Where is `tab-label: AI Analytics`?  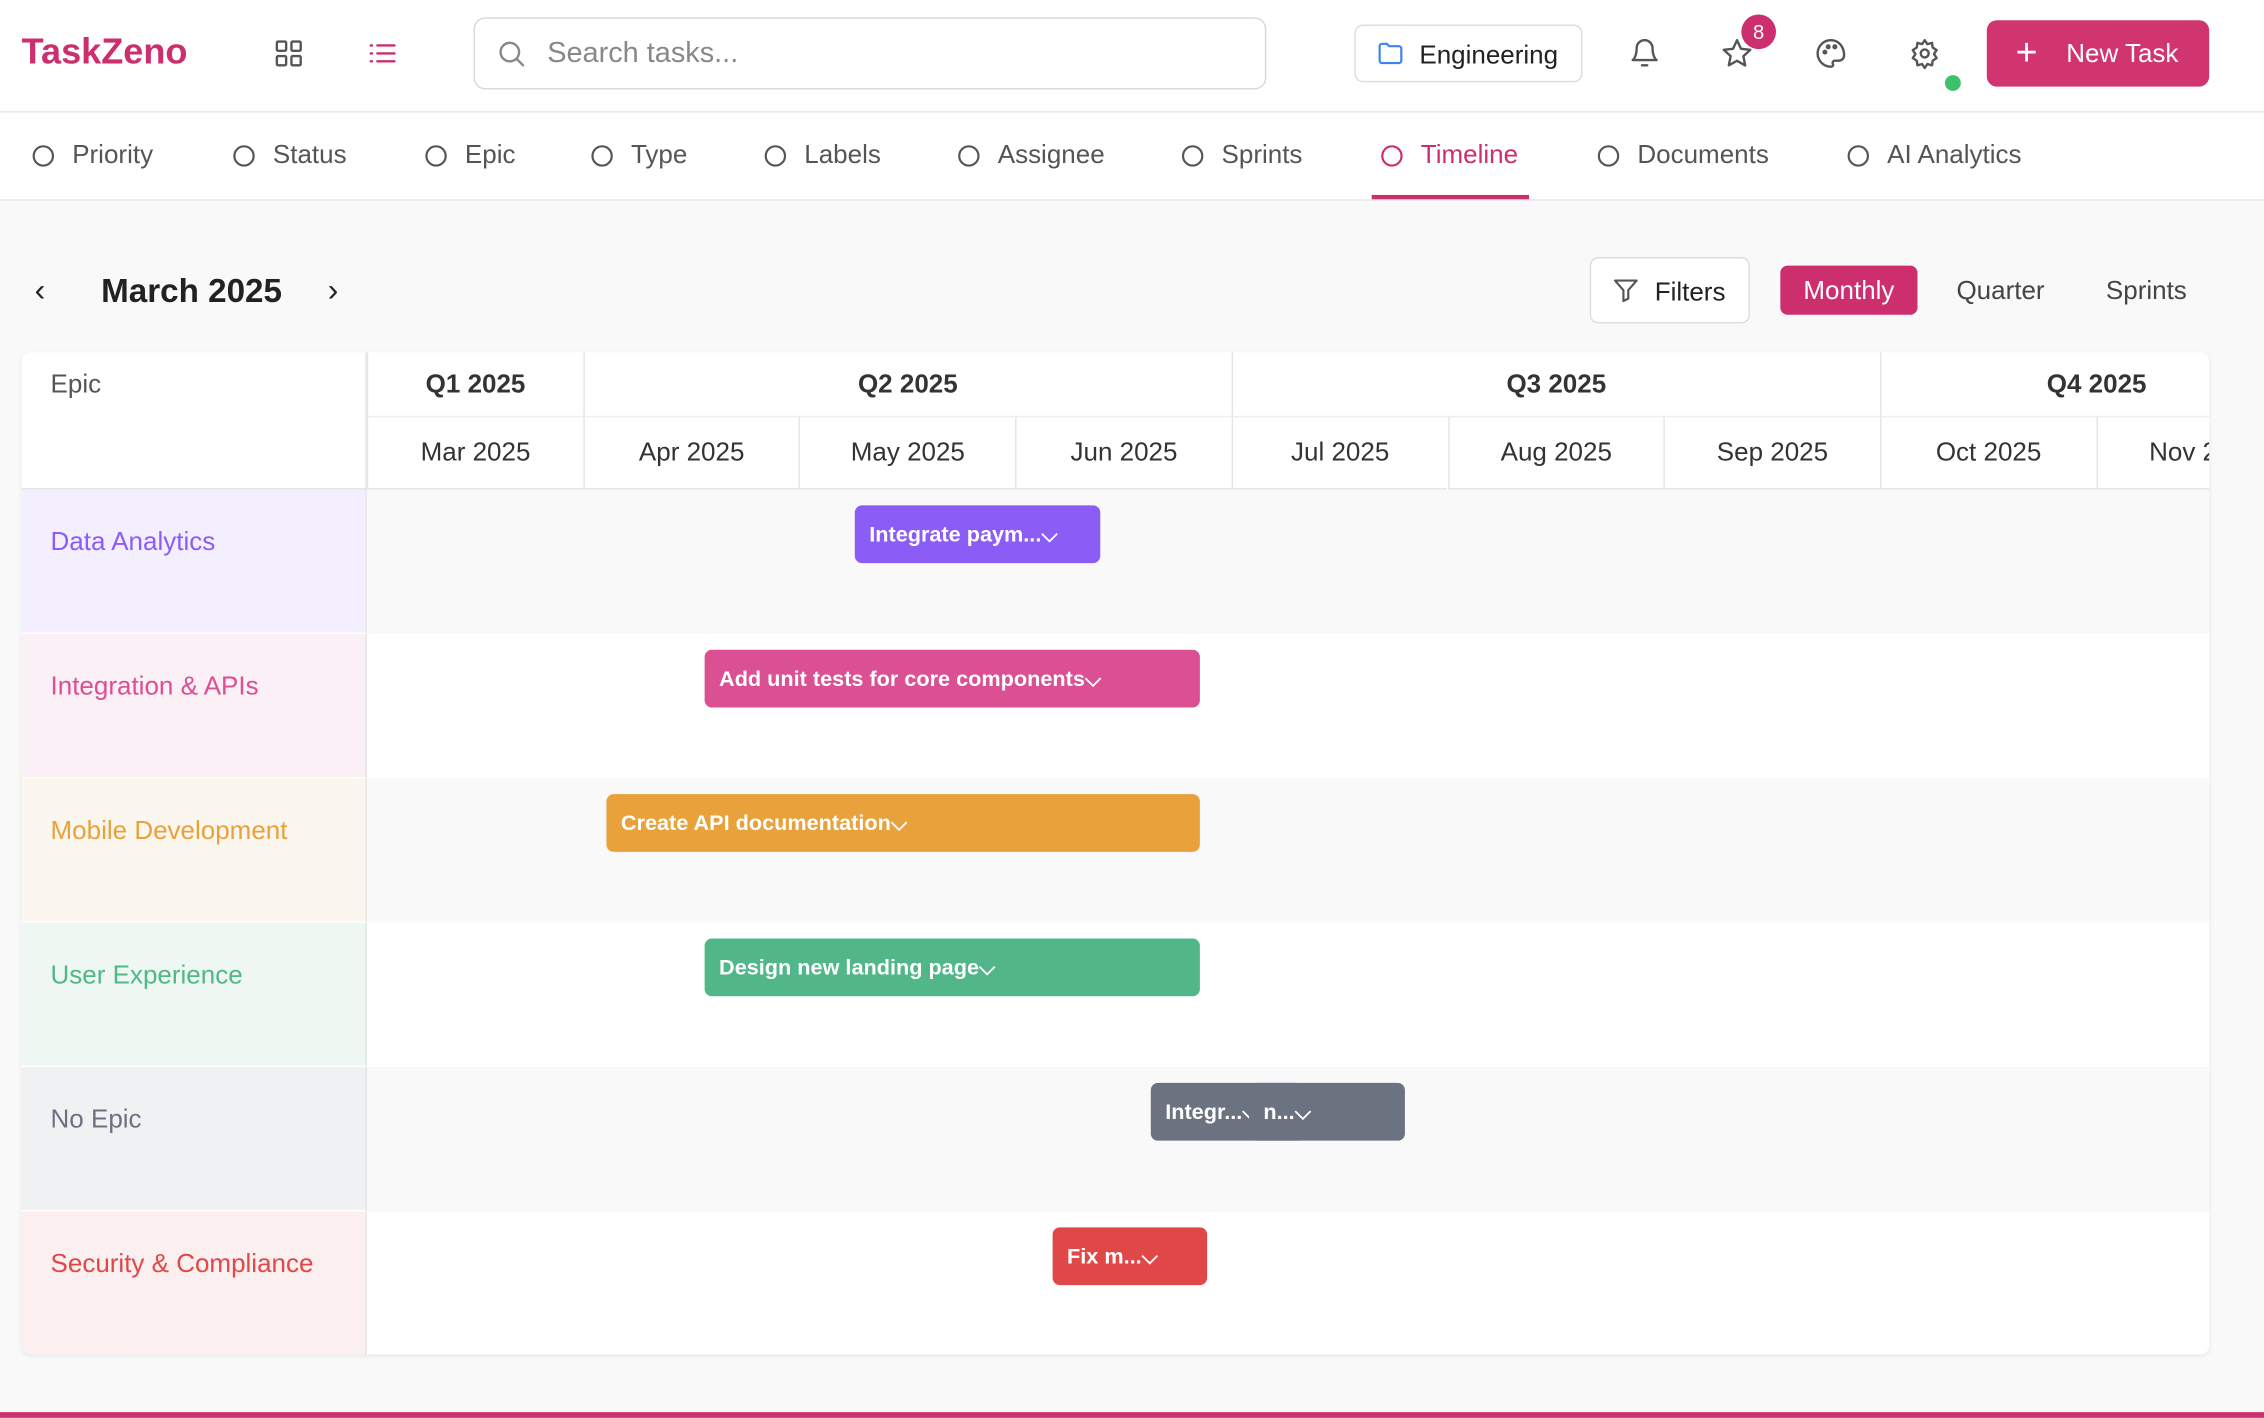 tab-label: AI Analytics is located at coordinates (1954, 154).